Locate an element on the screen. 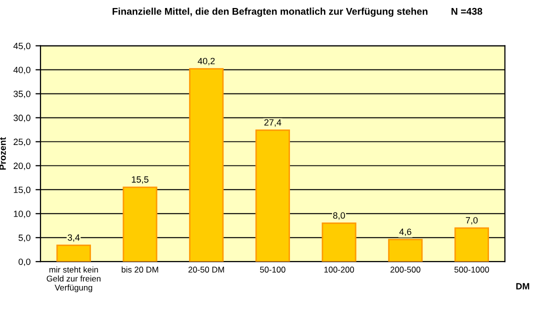 The image size is (540, 327). x-tick-label: bis 20 DM is located at coordinates (140, 269).